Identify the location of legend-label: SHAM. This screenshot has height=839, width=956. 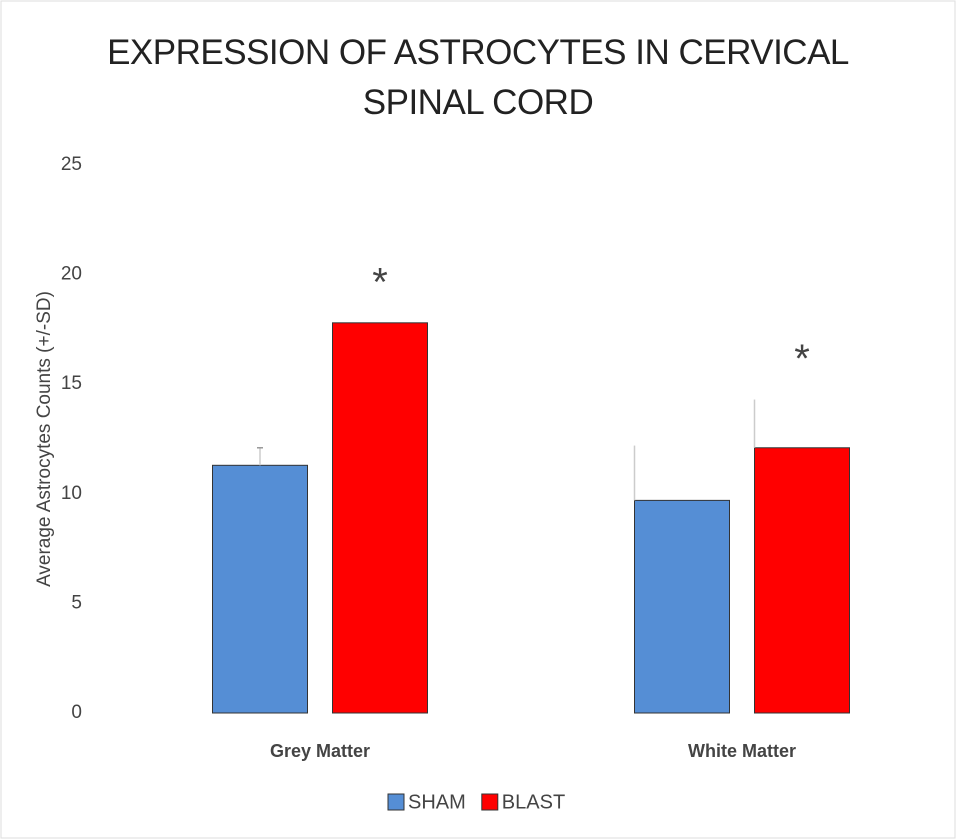
(437, 802).